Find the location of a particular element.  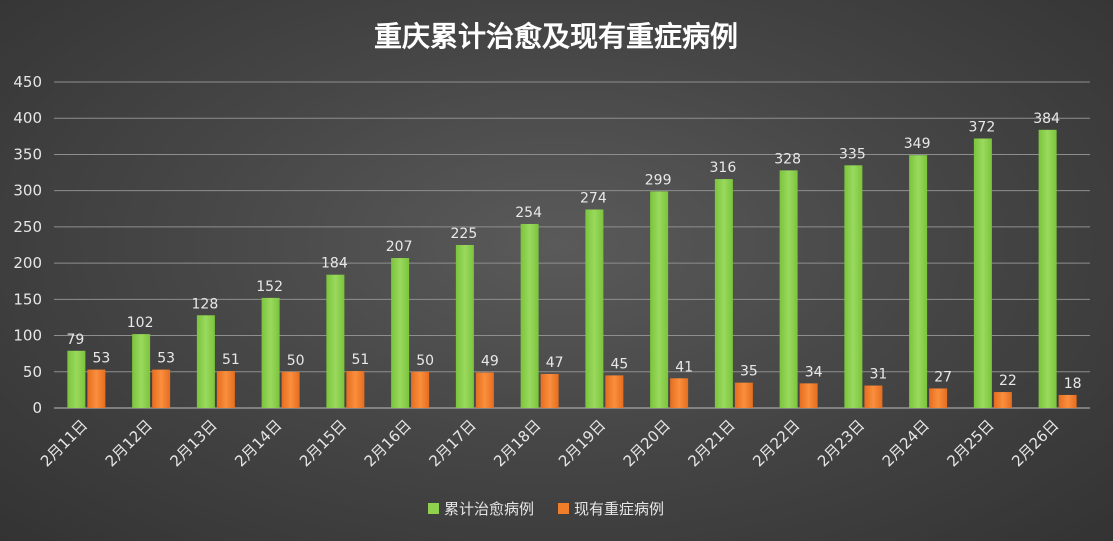

y-axis: 0 50 100 150 200 250 300 350 400 450 is located at coordinates (27, 245).